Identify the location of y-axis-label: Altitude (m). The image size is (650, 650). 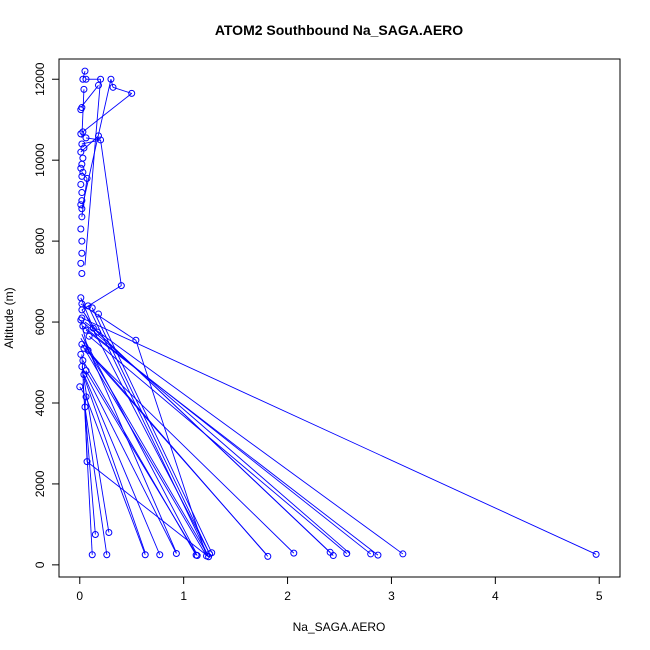
(9, 317).